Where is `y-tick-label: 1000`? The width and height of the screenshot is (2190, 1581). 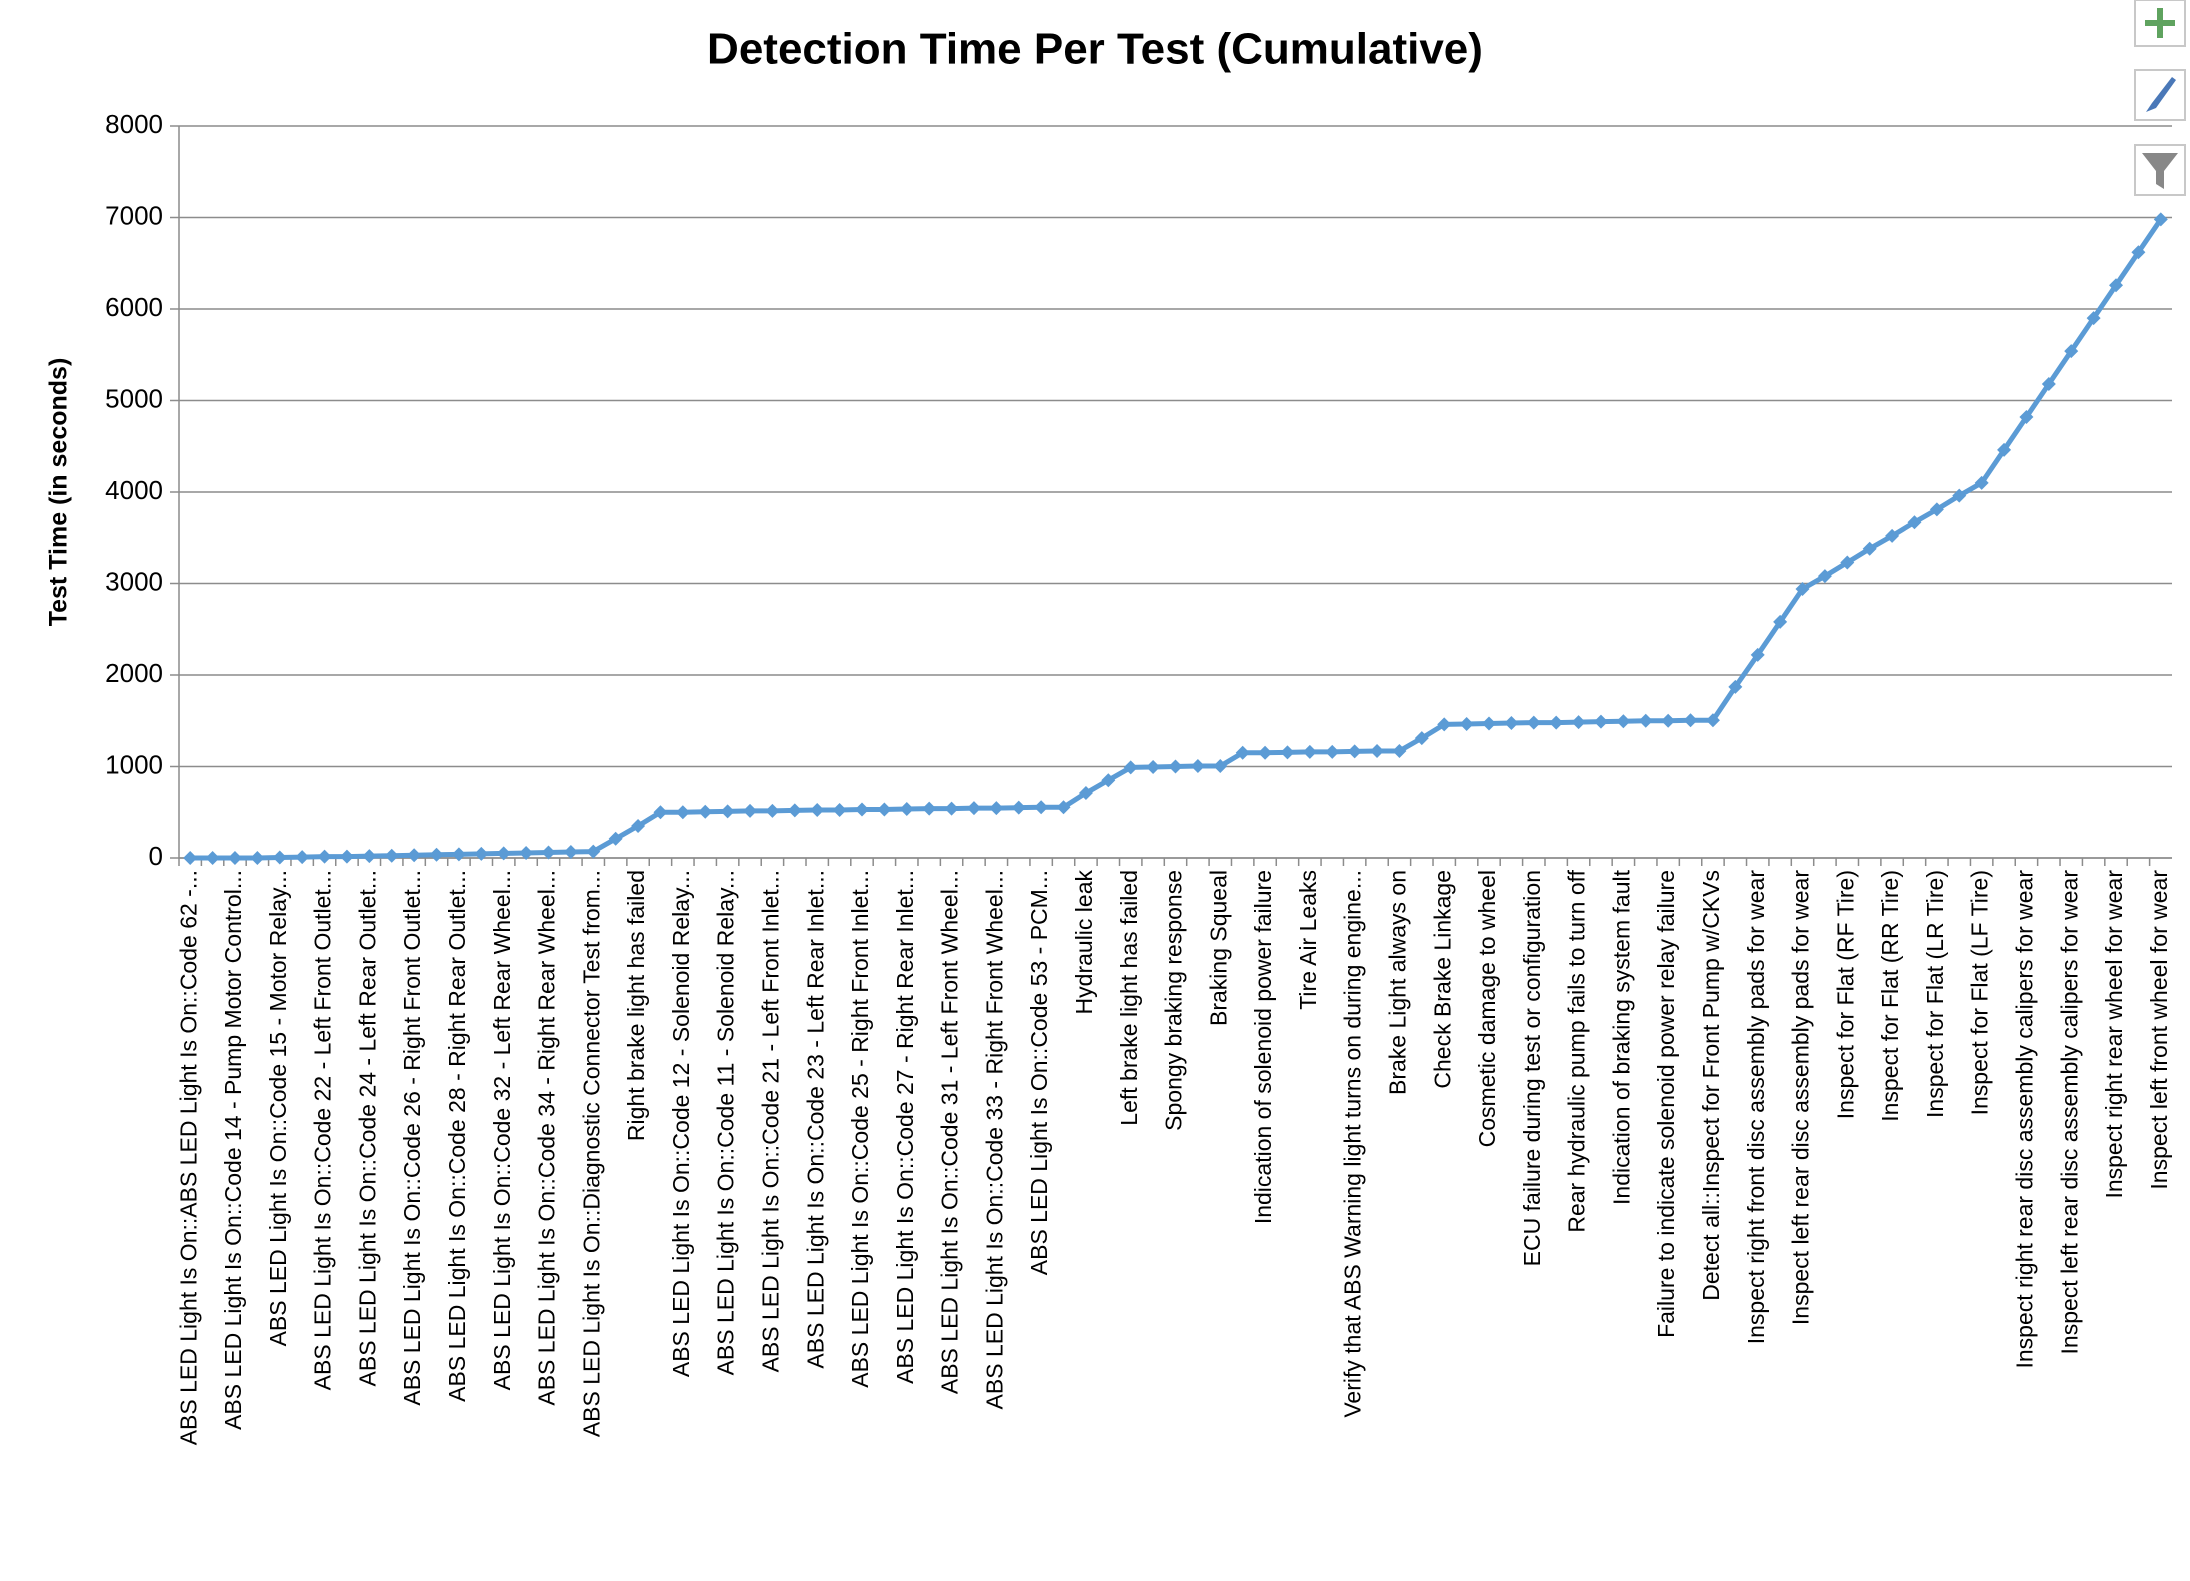 y-tick-label: 1000 is located at coordinates (134, 764).